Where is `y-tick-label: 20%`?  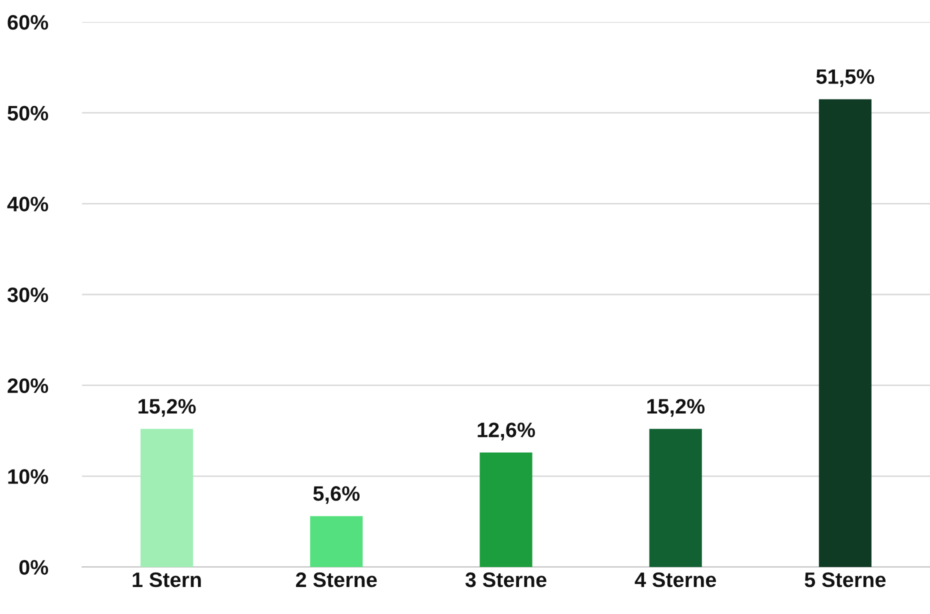
y-tick-label: 20% is located at coordinates (28, 386).